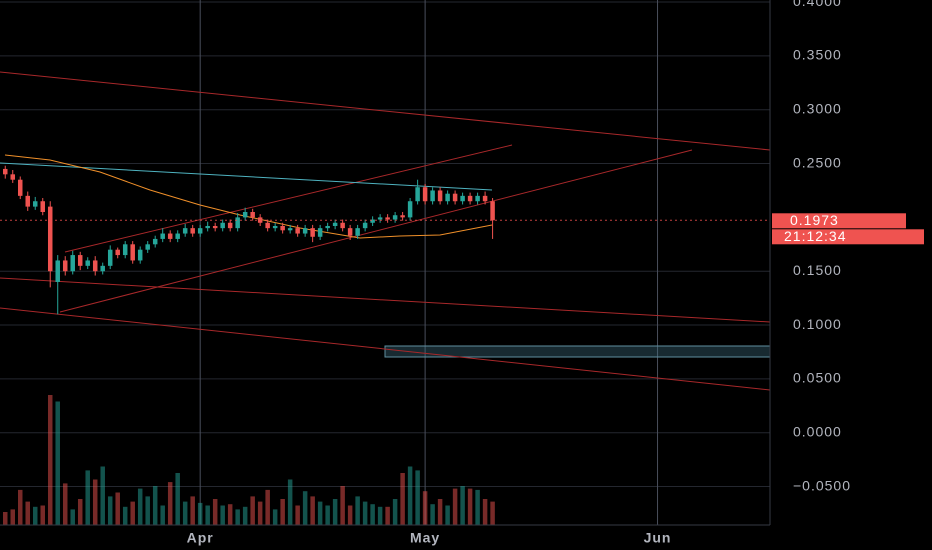 This screenshot has width=932, height=550. I want to click on price-tag, so click(839, 221).